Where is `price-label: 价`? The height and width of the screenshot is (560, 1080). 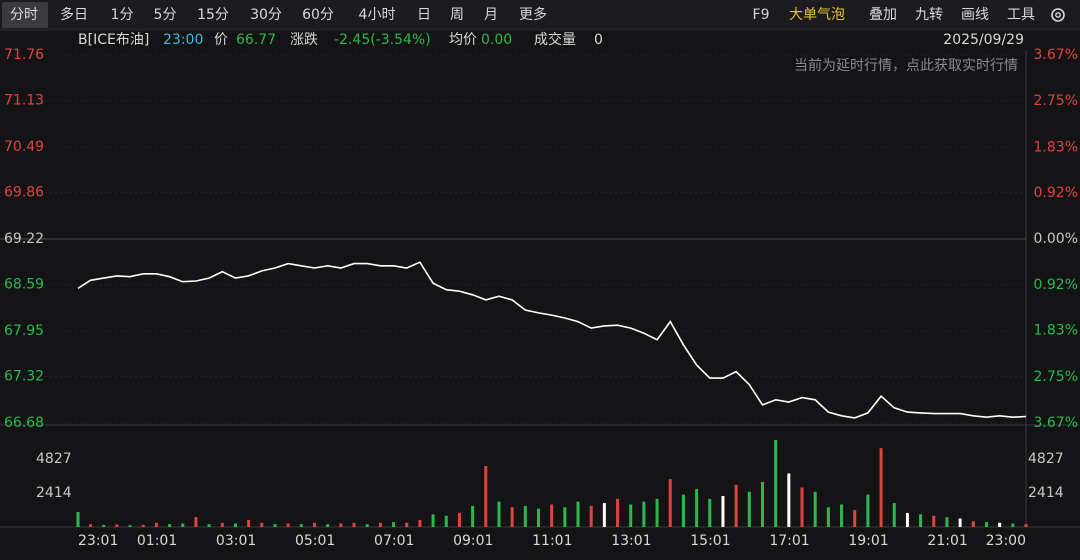 price-label: 价 is located at coordinates (221, 40).